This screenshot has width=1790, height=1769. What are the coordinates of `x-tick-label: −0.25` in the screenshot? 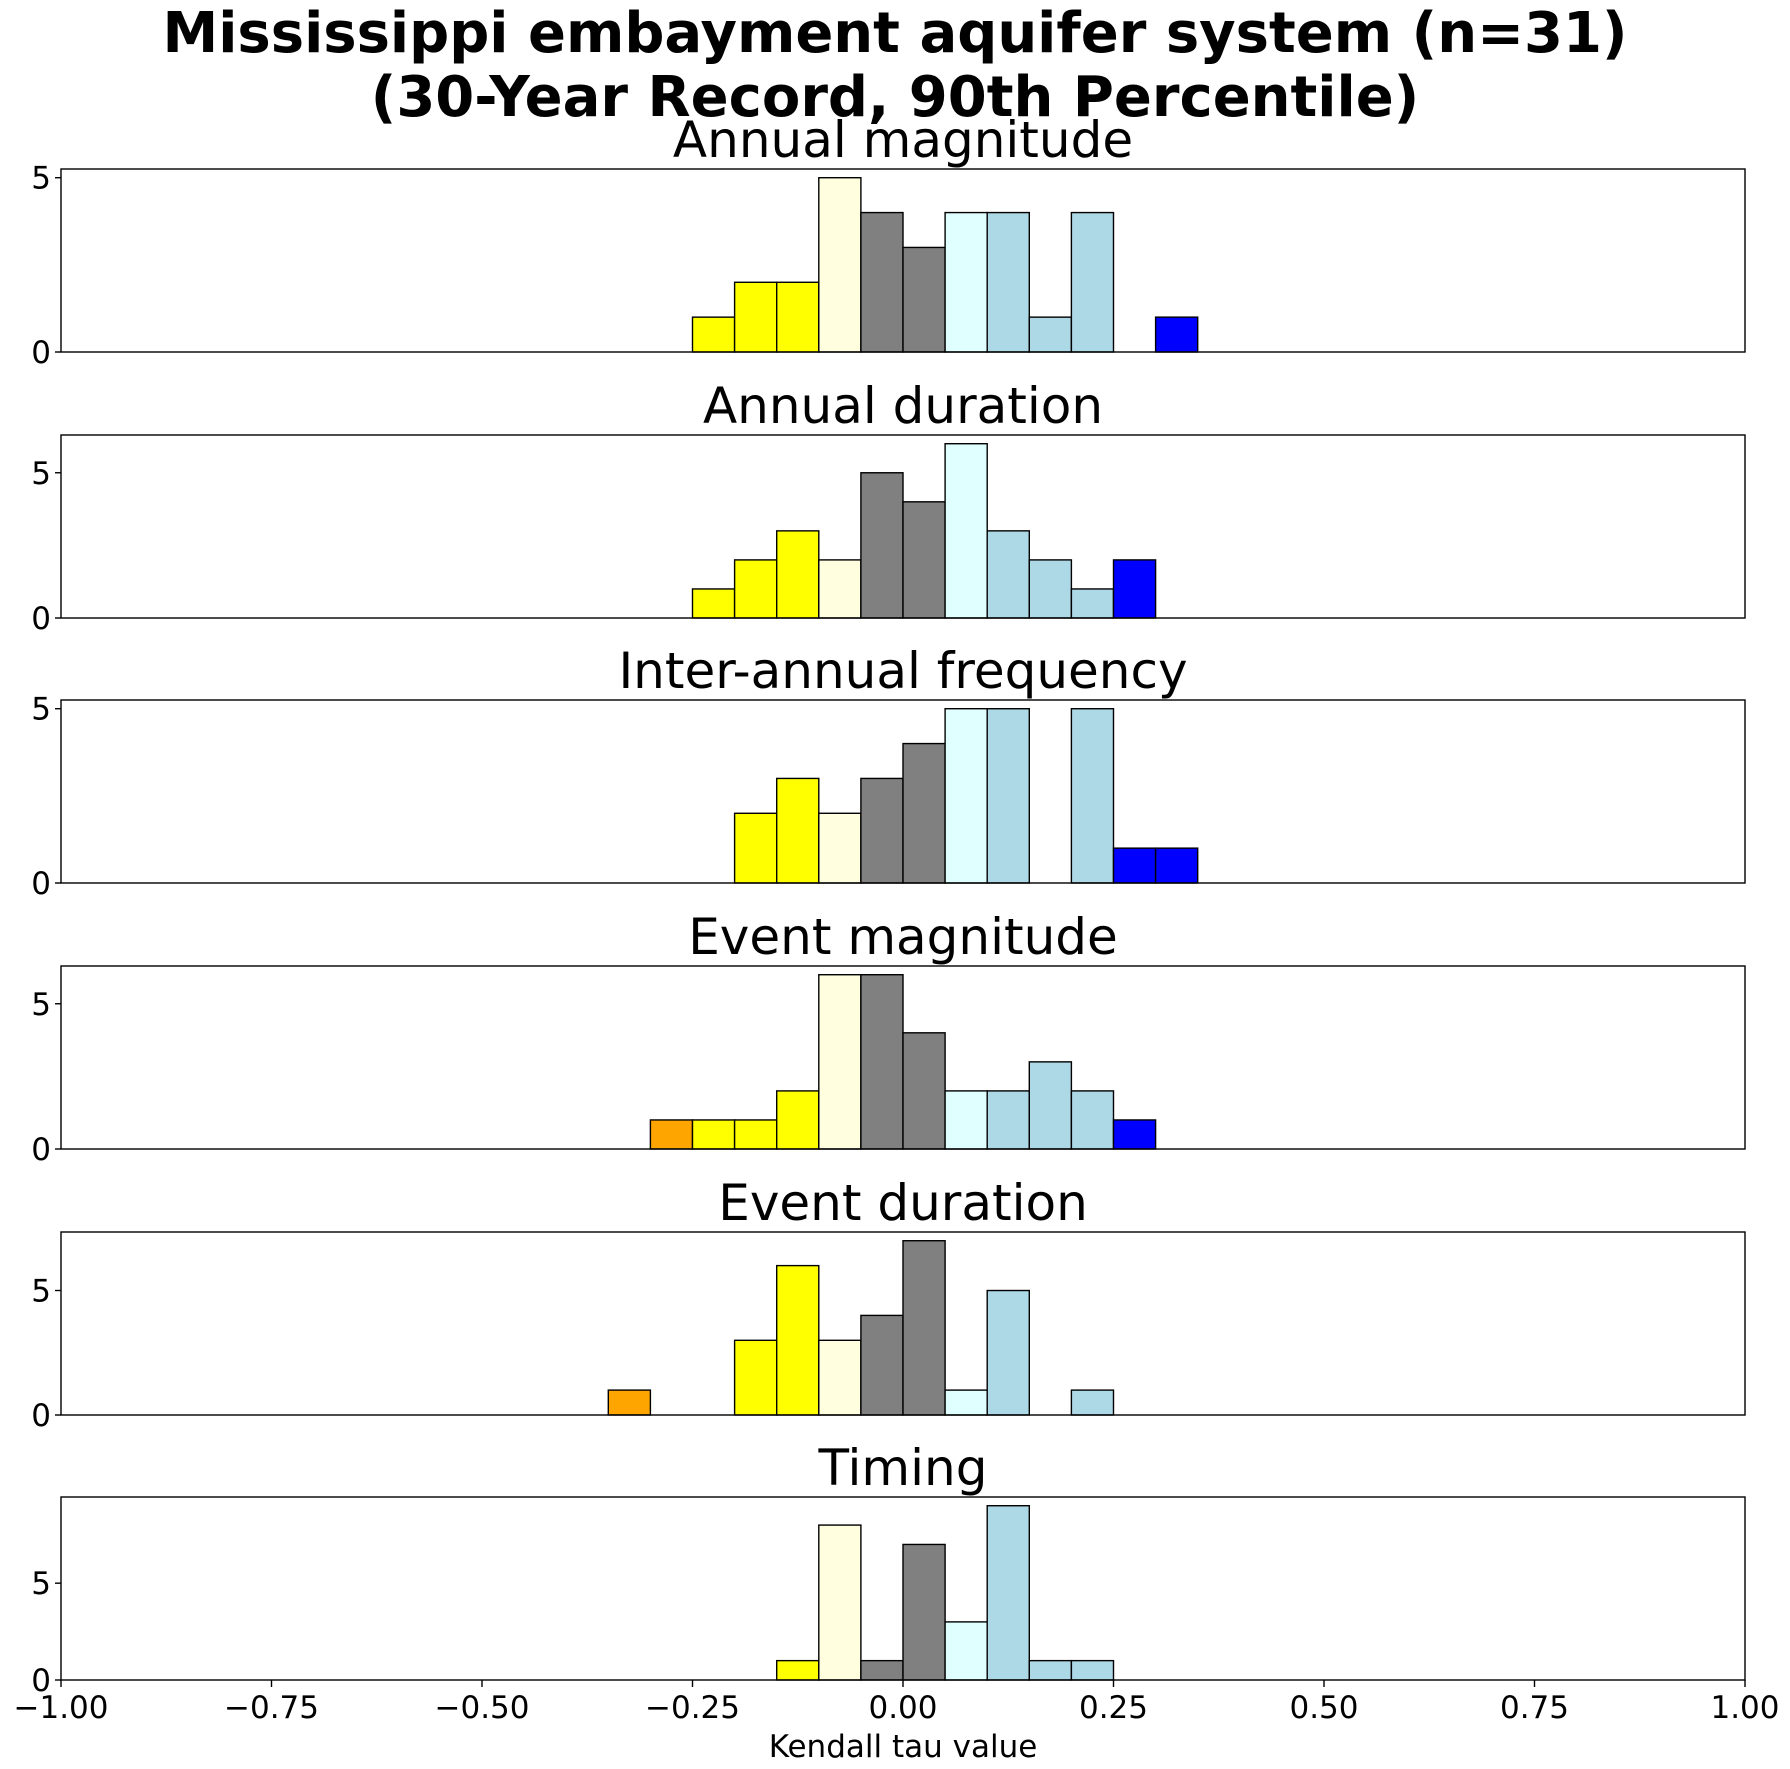 It's located at (692, 1708).